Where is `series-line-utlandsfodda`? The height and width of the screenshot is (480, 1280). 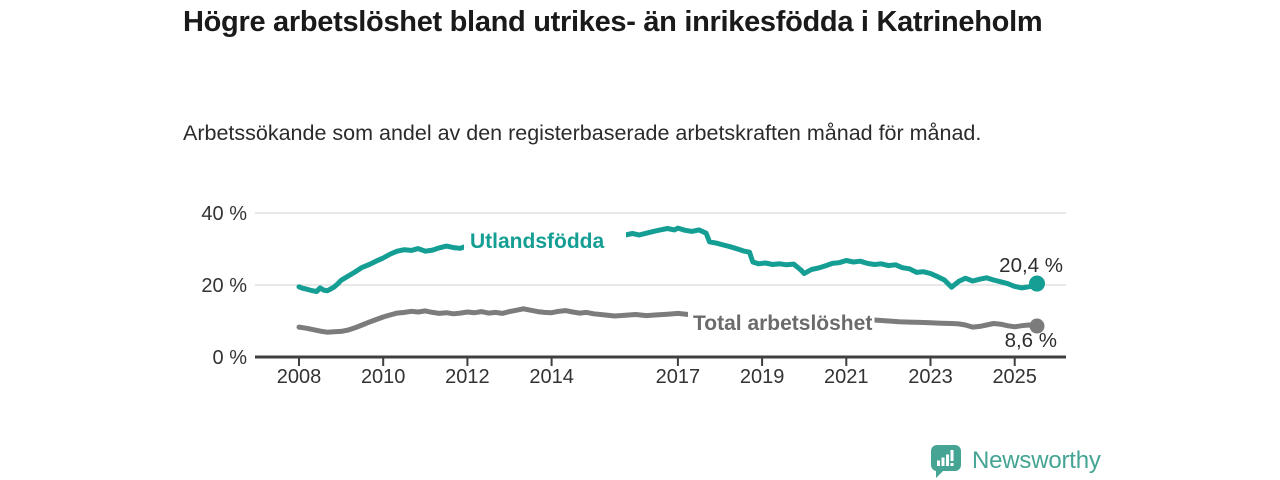 series-line-utlandsfodda is located at coordinates (669, 259).